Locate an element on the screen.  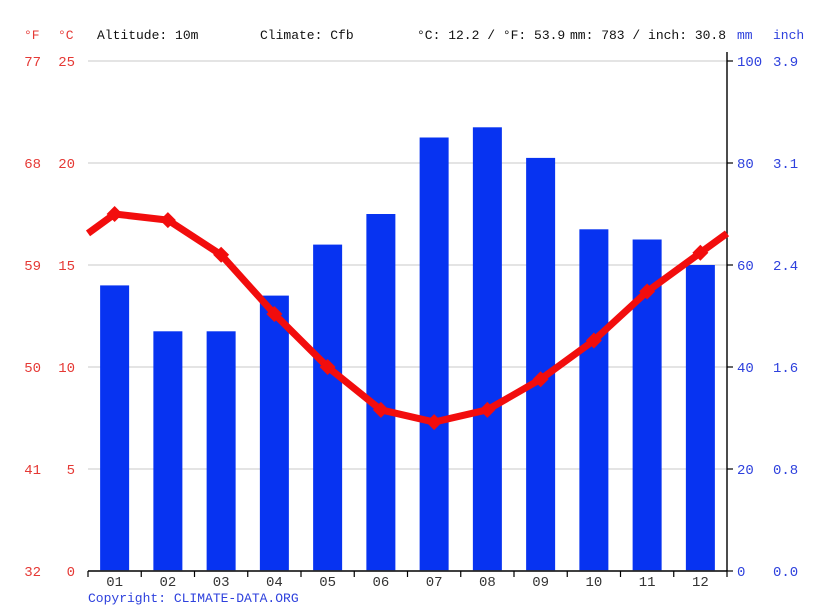
mm-axis-title: mm is located at coordinates (745, 35).